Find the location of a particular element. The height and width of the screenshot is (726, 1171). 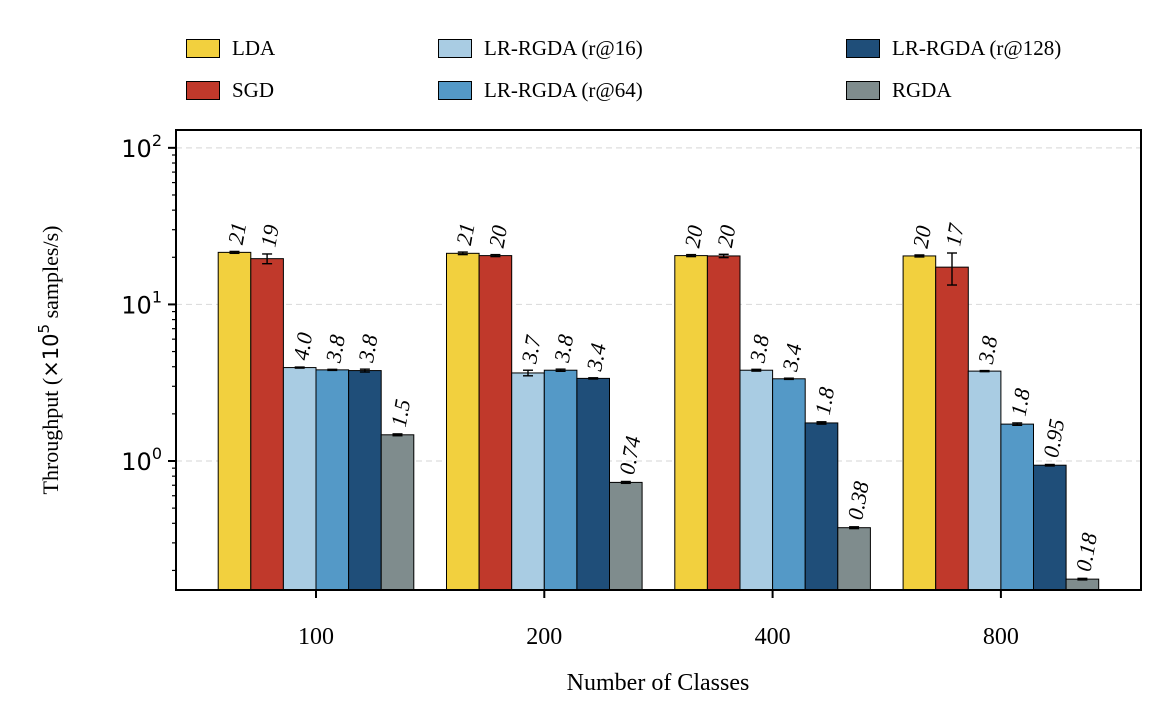

legend-item-SGD: SGD is located at coordinates (230, 90).